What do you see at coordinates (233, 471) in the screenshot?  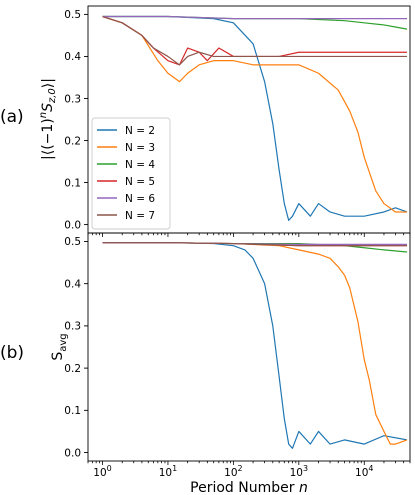 I see `xtick-label-2: 10²` at bounding box center [233, 471].